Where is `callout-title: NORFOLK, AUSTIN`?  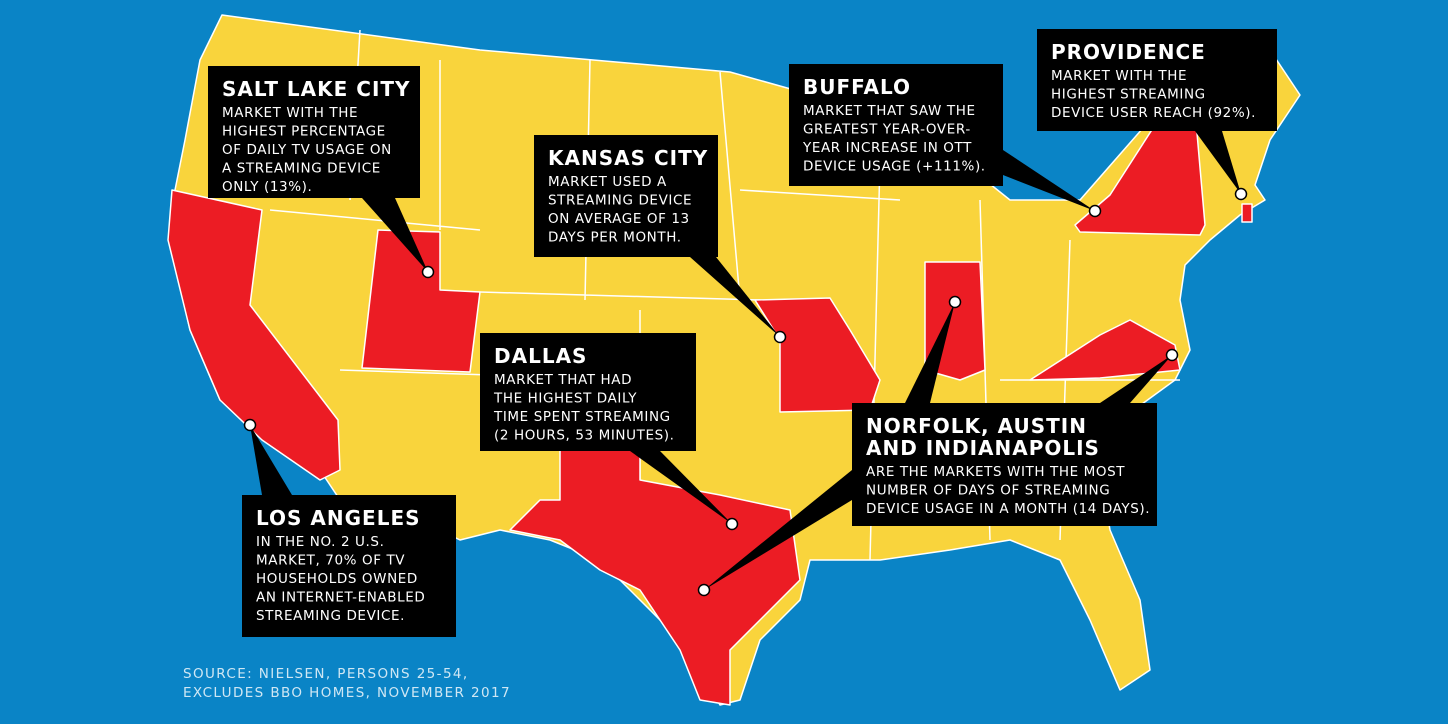 callout-title: NORFOLK, AUSTIN is located at coordinates (976, 426).